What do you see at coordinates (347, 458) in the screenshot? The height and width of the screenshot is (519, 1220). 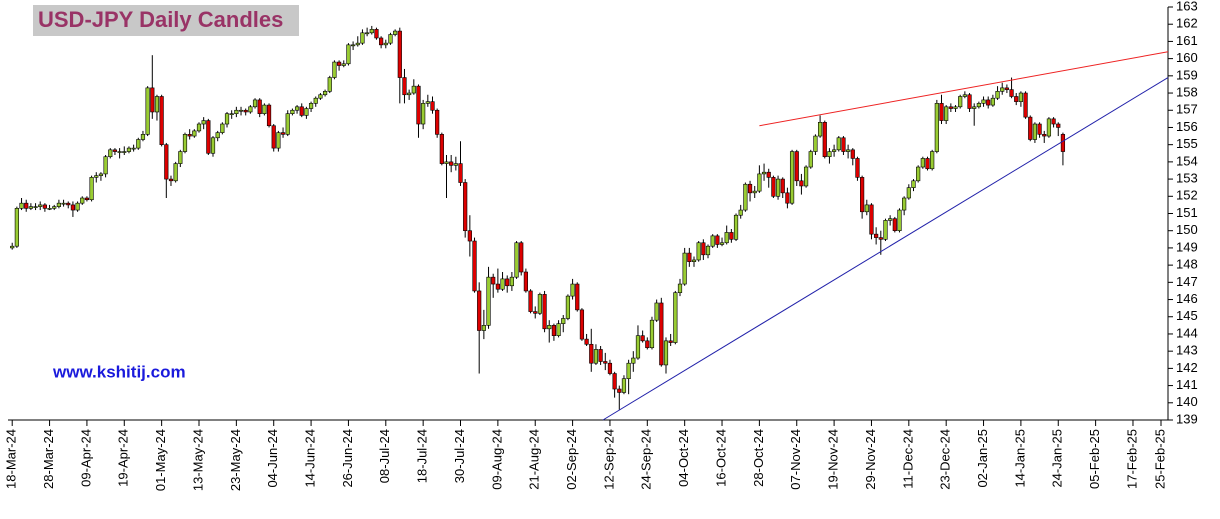 I see `x-tick-label: 26-Jun-24` at bounding box center [347, 458].